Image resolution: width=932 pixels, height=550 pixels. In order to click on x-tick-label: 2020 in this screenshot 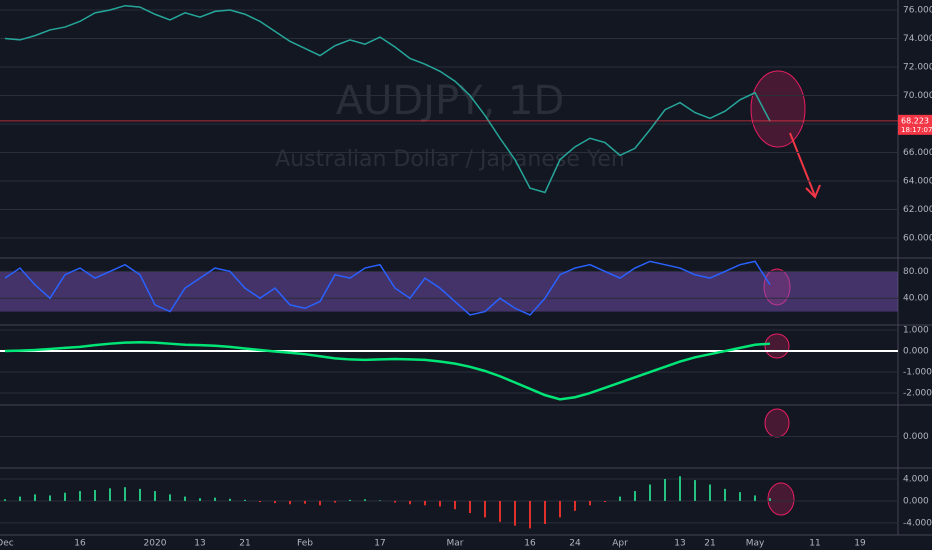, I will do `click(155, 544)`.